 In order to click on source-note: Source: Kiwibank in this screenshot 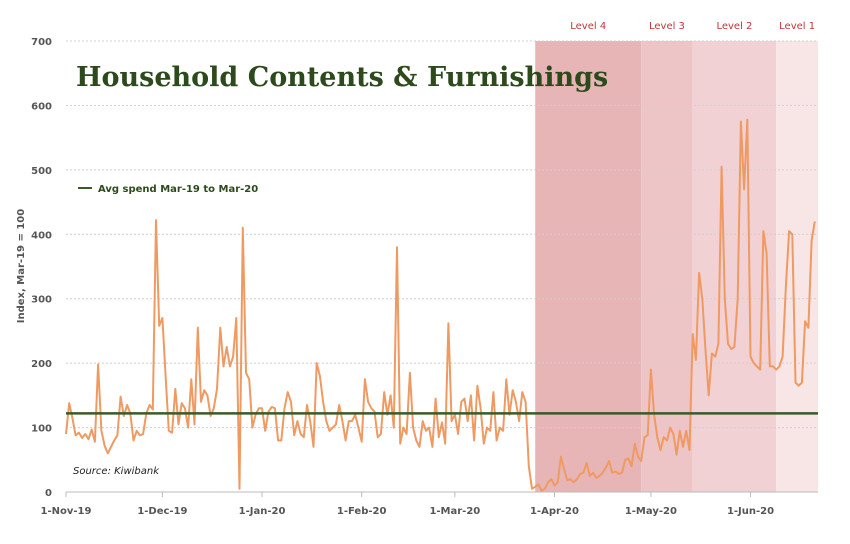, I will do `click(116, 471)`.